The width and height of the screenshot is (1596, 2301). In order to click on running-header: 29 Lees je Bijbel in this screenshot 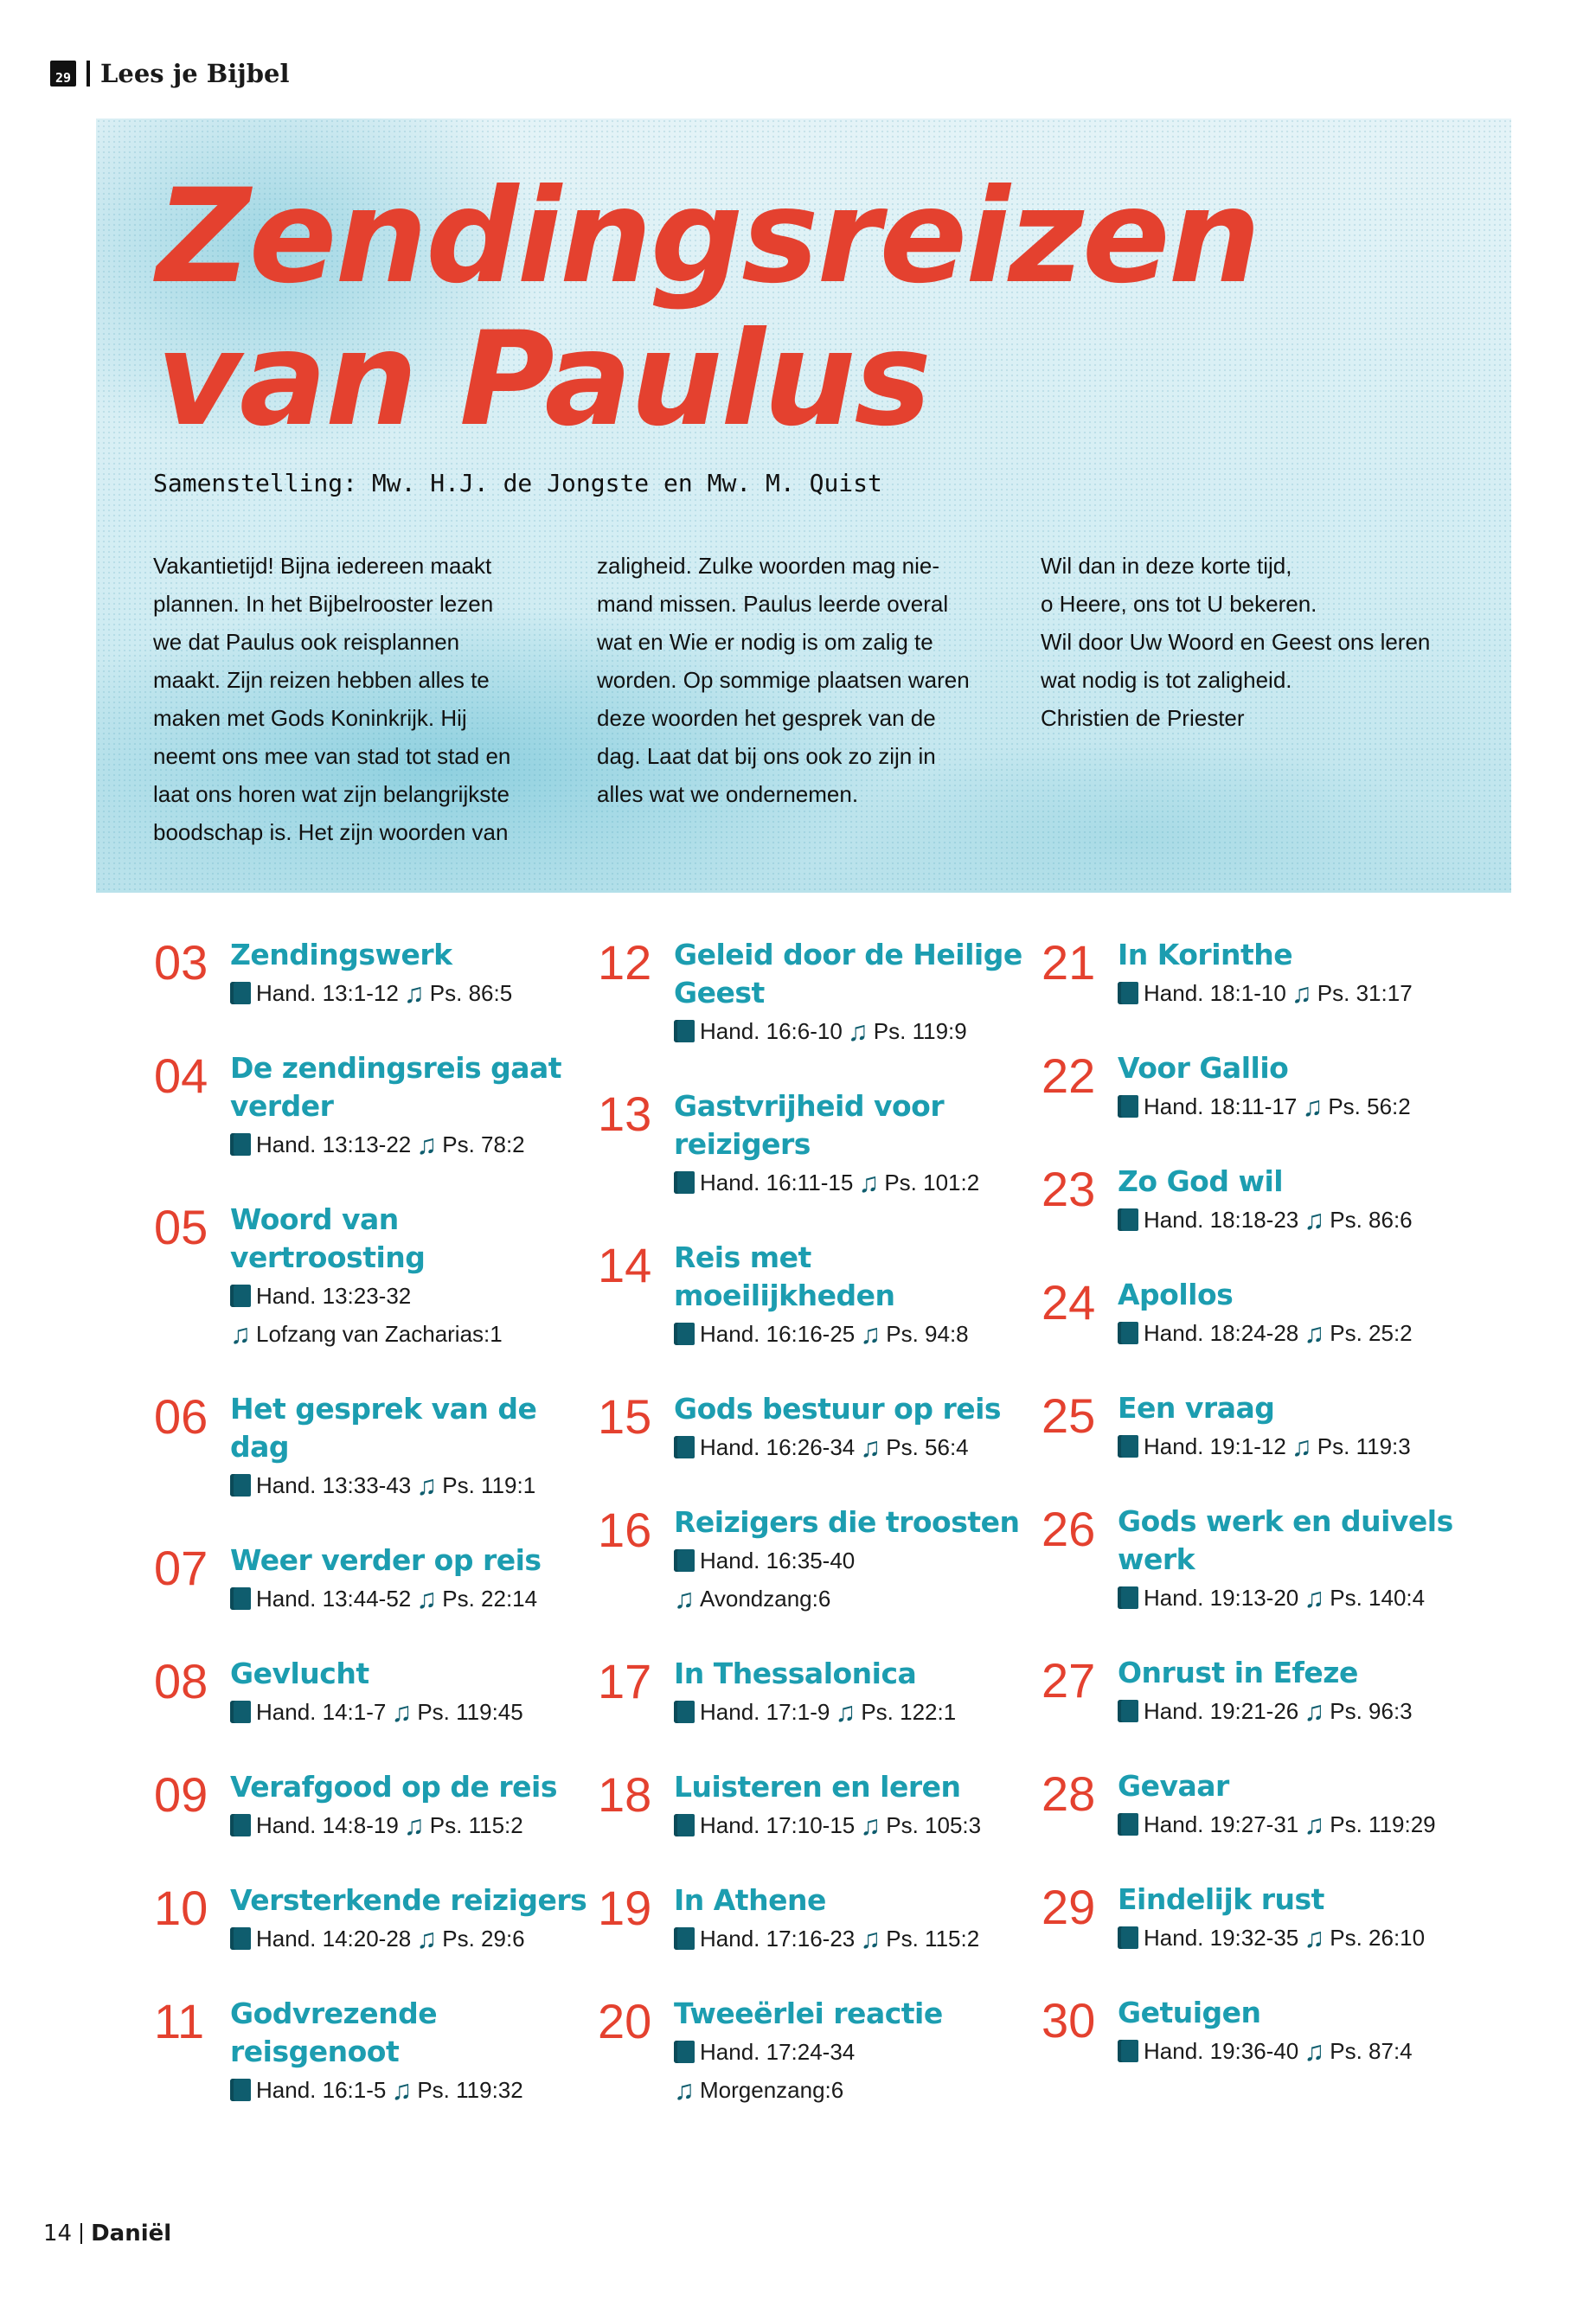, I will do `click(170, 73)`.